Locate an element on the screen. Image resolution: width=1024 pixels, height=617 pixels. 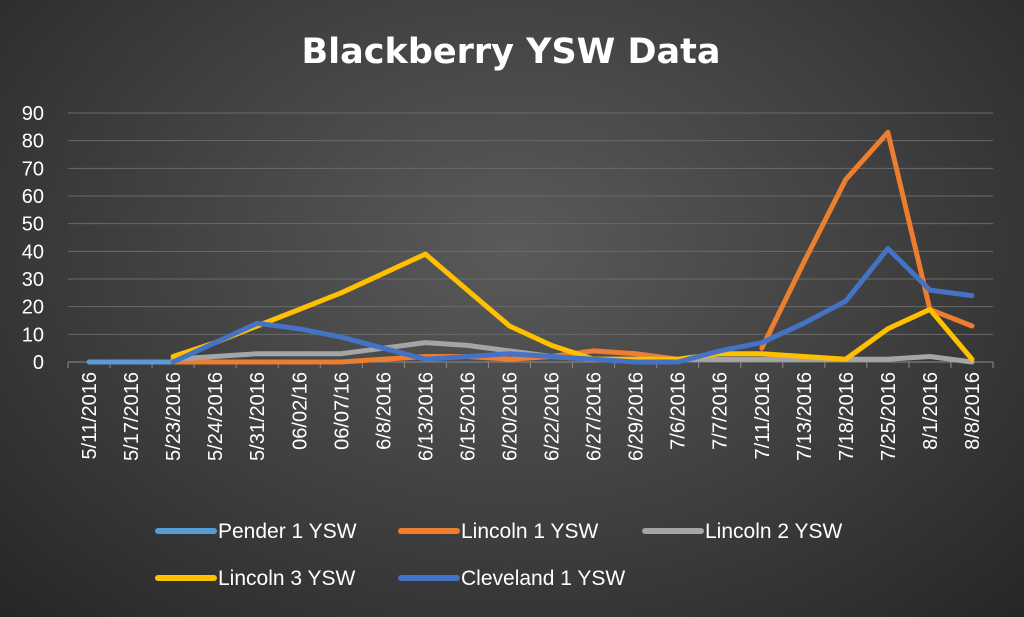
series-line is located at coordinates (572, 306).